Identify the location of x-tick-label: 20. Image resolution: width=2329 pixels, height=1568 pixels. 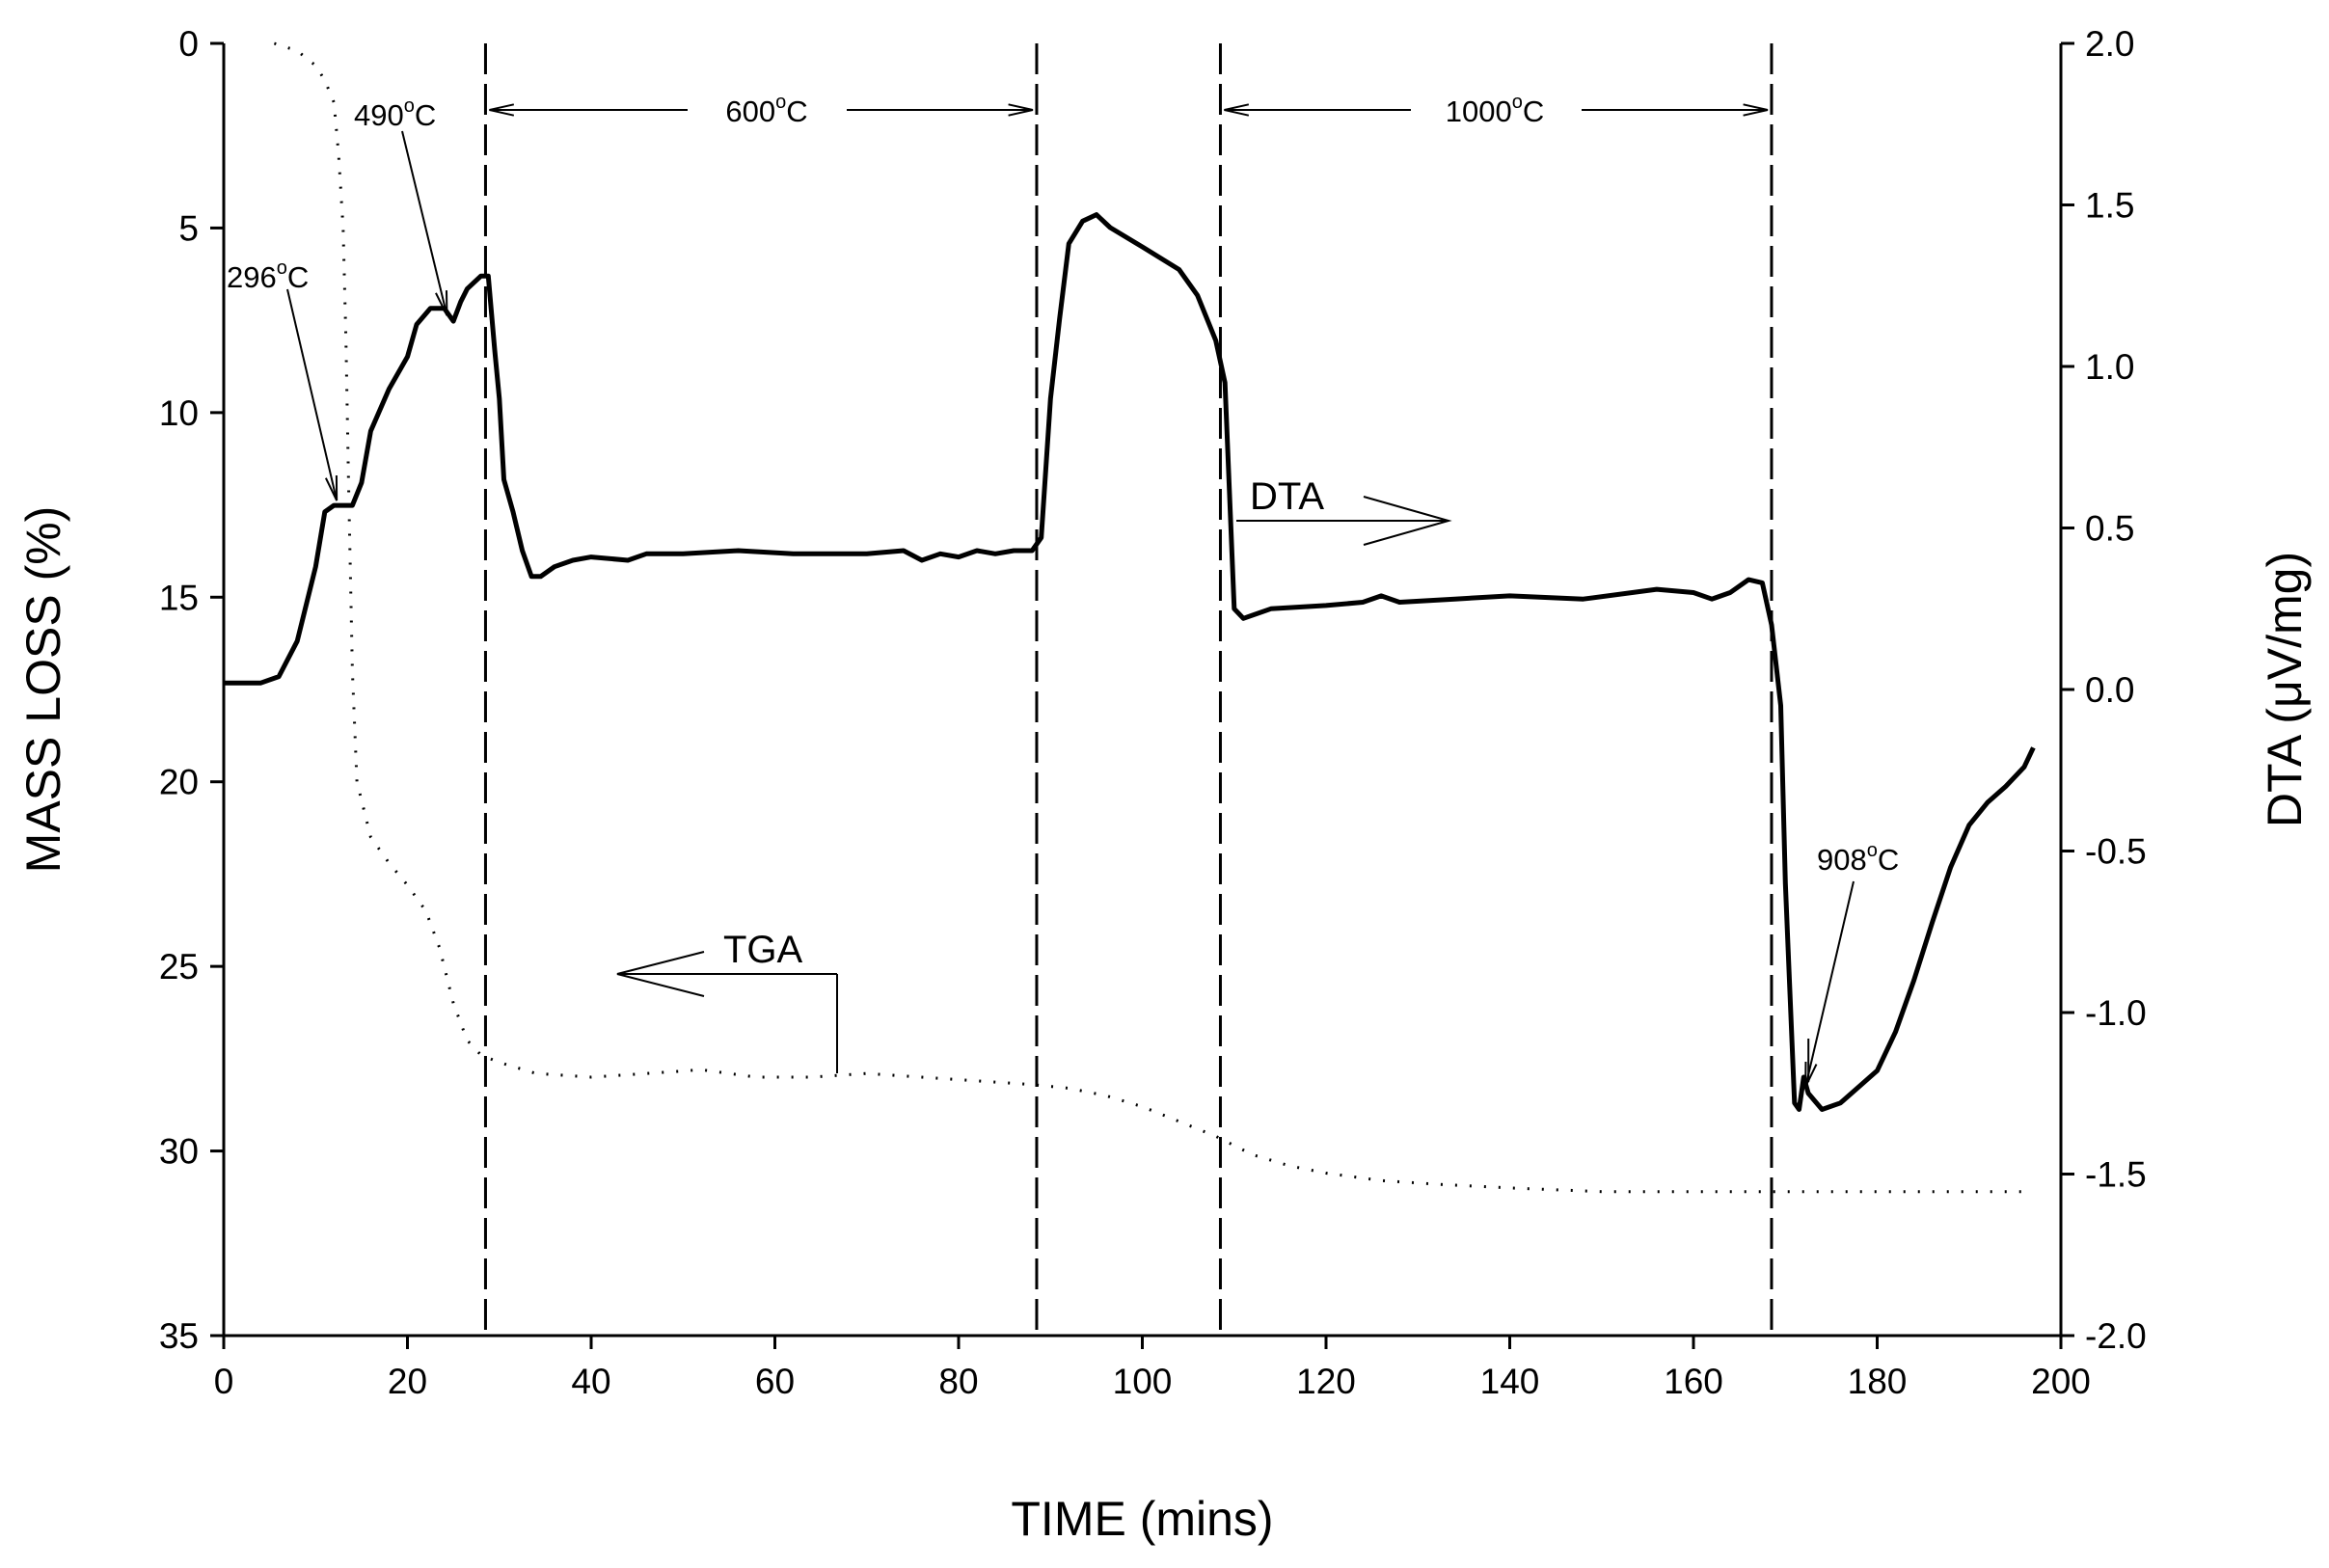
(407, 1382).